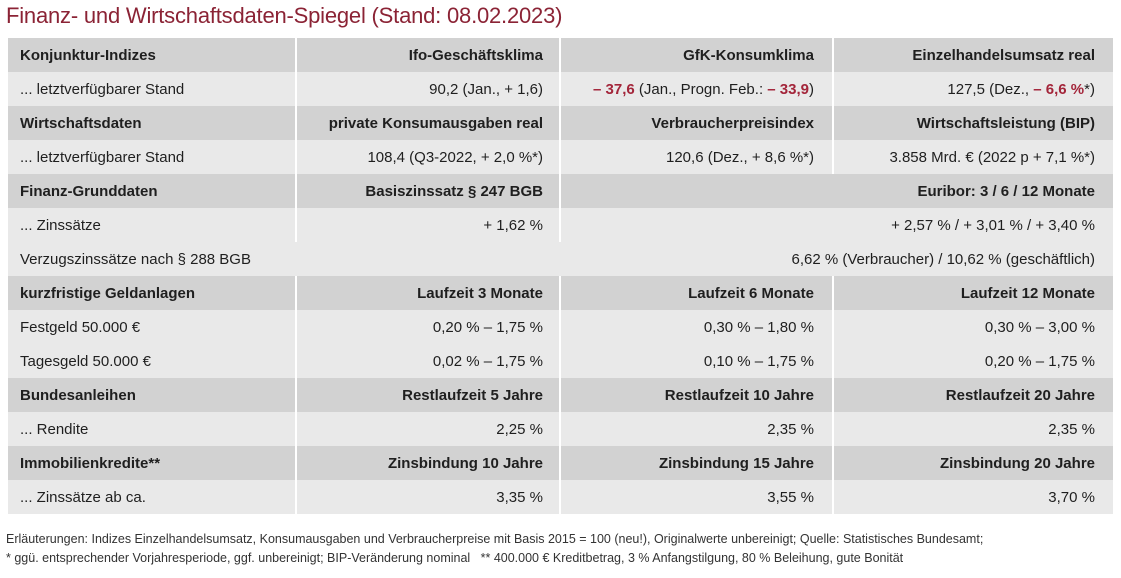 The image size is (1121, 578). I want to click on table-cell: + 2,57 % / + 3,01 % / + 3,40 %, so click(993, 225).